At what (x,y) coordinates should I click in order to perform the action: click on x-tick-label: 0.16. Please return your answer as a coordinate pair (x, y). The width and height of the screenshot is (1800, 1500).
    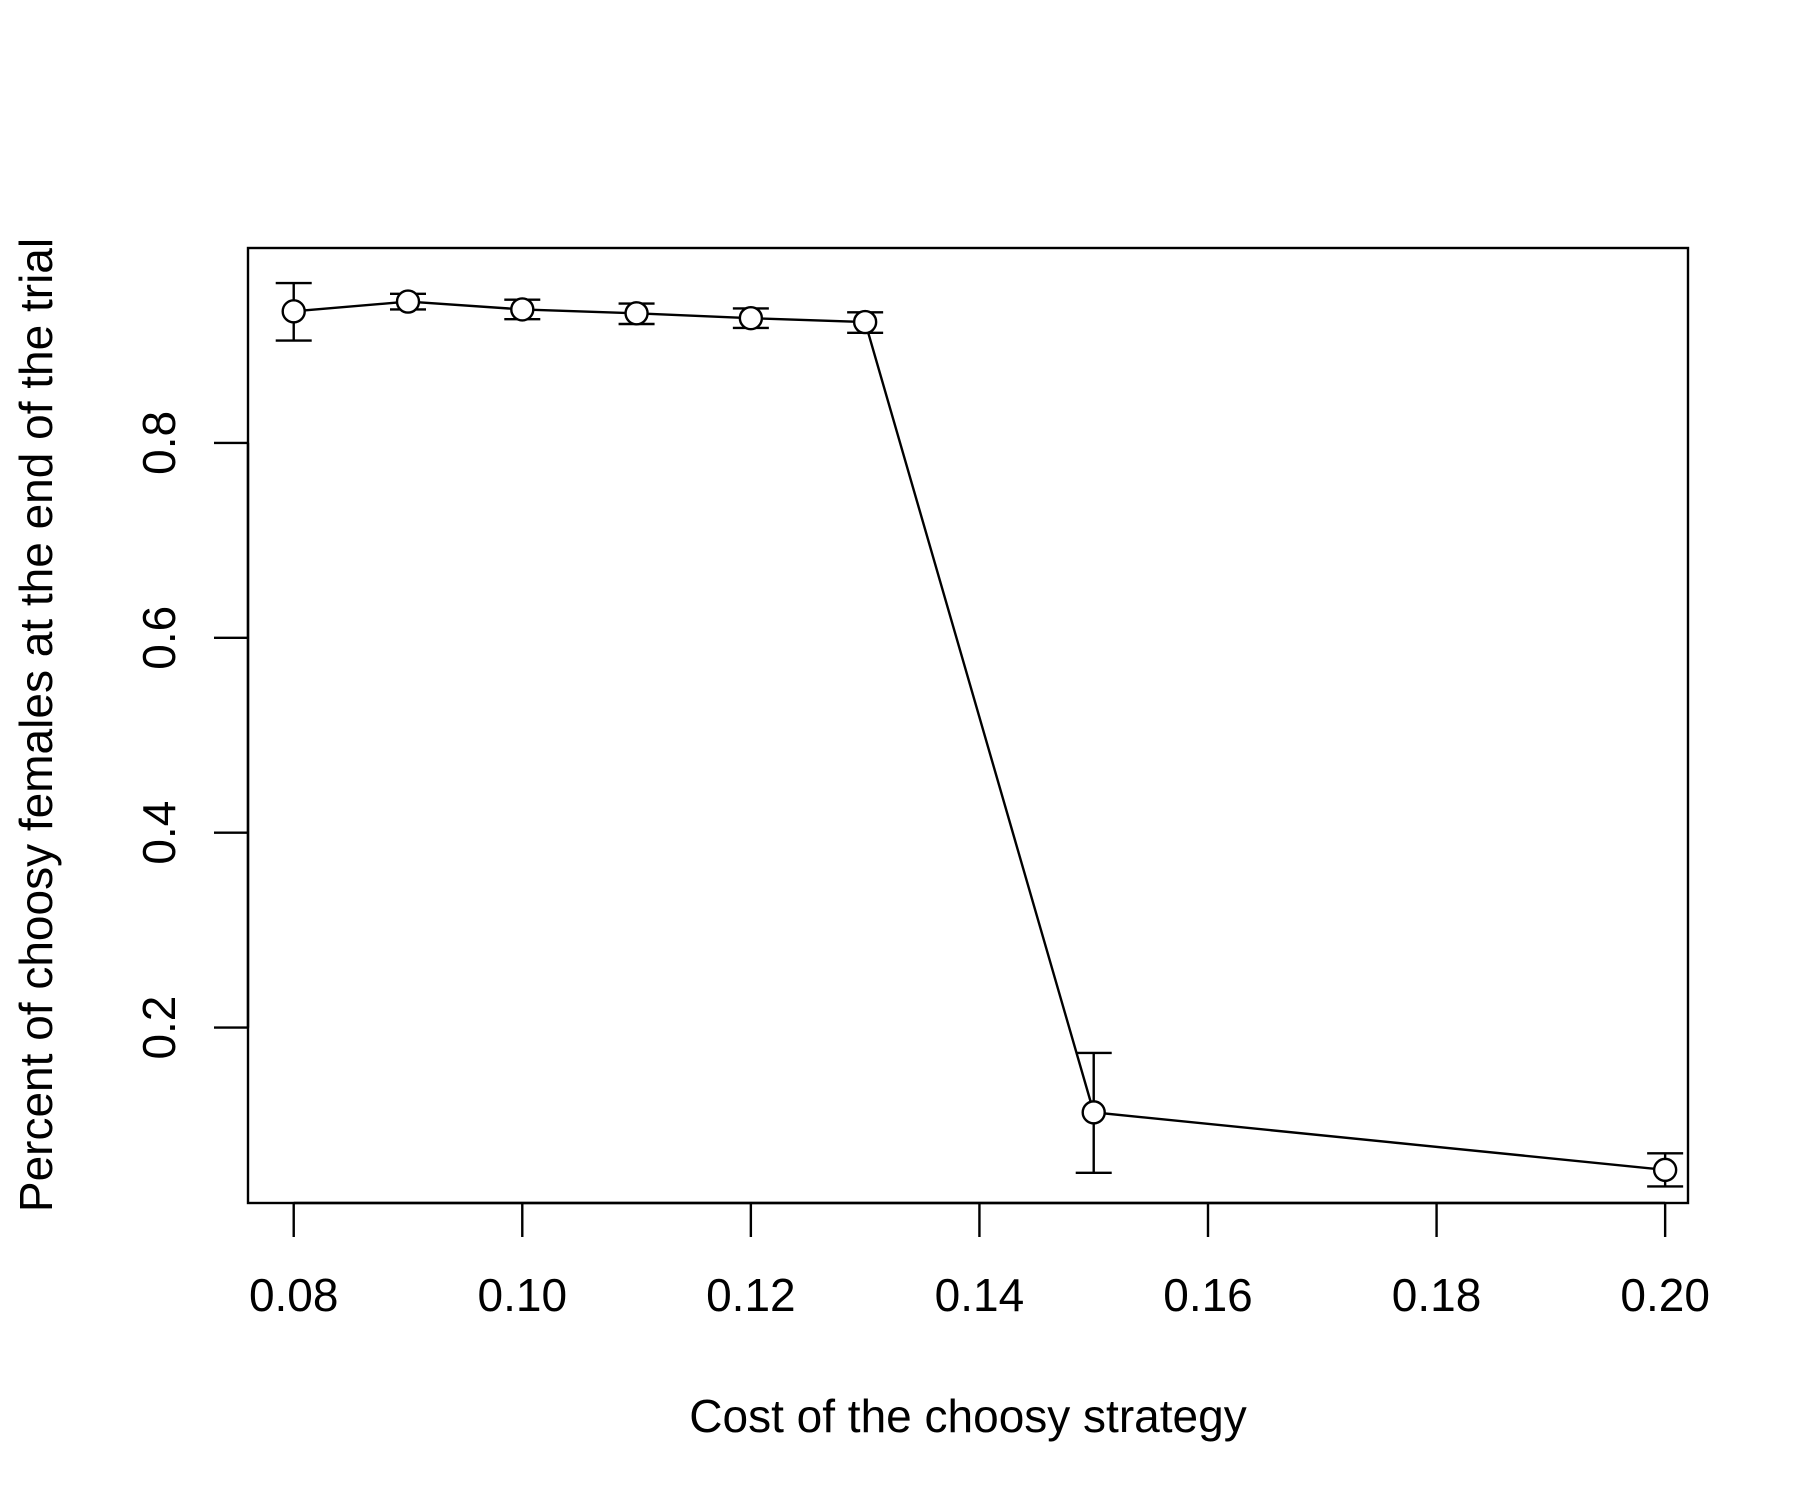
    Looking at the image, I should click on (1208, 1295).